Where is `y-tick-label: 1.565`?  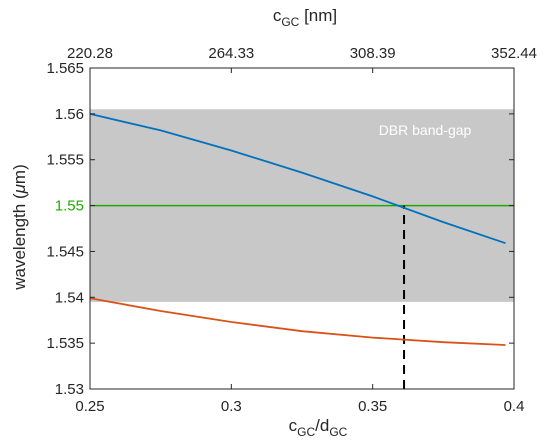 y-tick-label: 1.565 is located at coordinates (65, 68).